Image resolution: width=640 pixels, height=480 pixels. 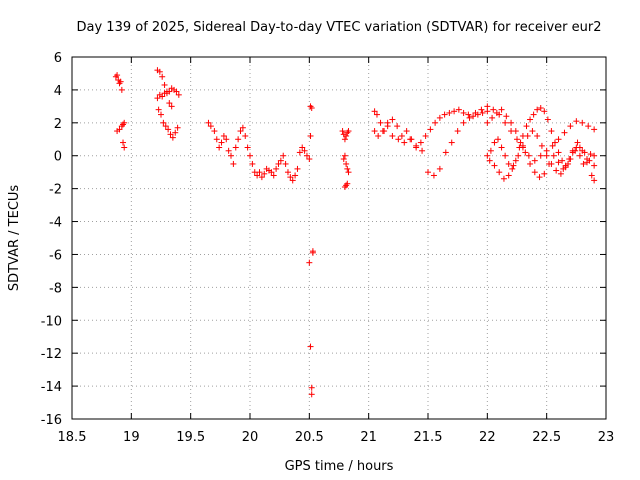 What do you see at coordinates (487, 437) in the screenshot?
I see `x-tick-label: 22` at bounding box center [487, 437].